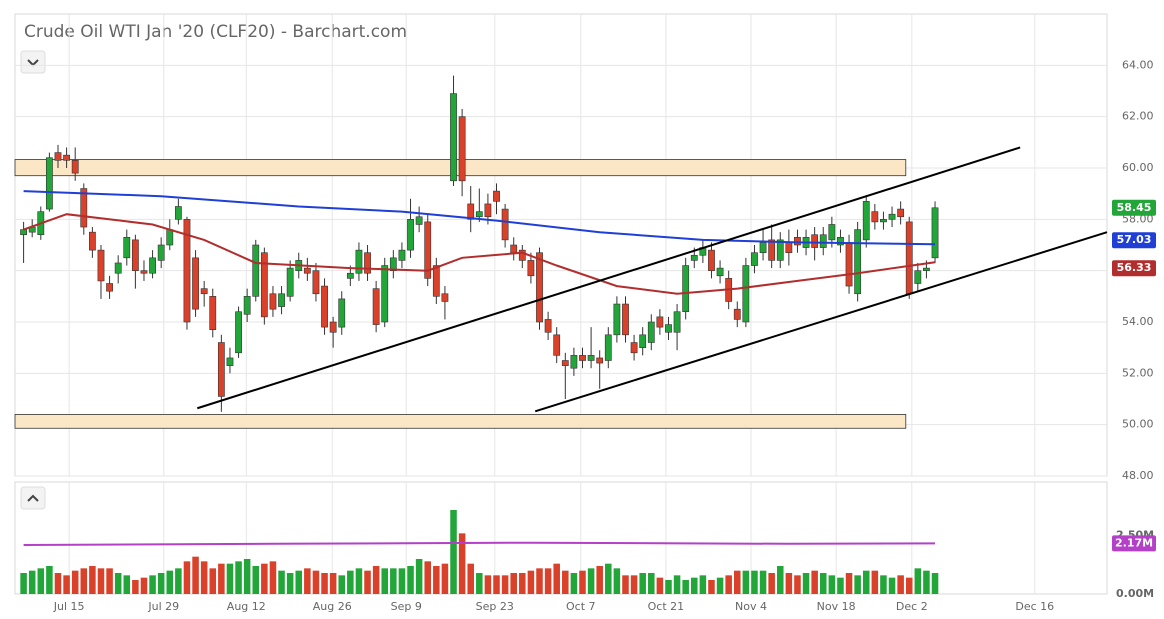 This screenshot has width=1164, height=619. What do you see at coordinates (33, 498) in the screenshot?
I see `expand-button` at bounding box center [33, 498].